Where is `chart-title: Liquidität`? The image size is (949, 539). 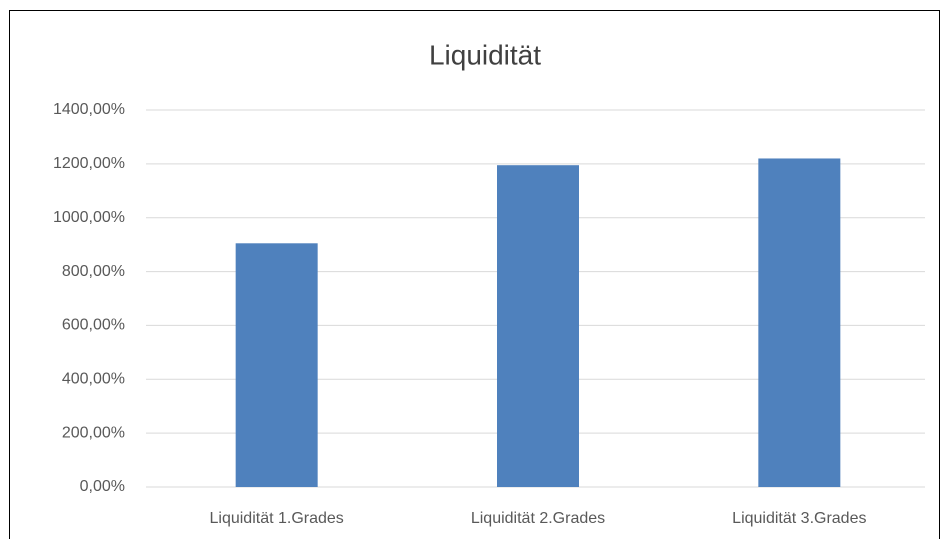
chart-title: Liquidität is located at coordinates (485, 54).